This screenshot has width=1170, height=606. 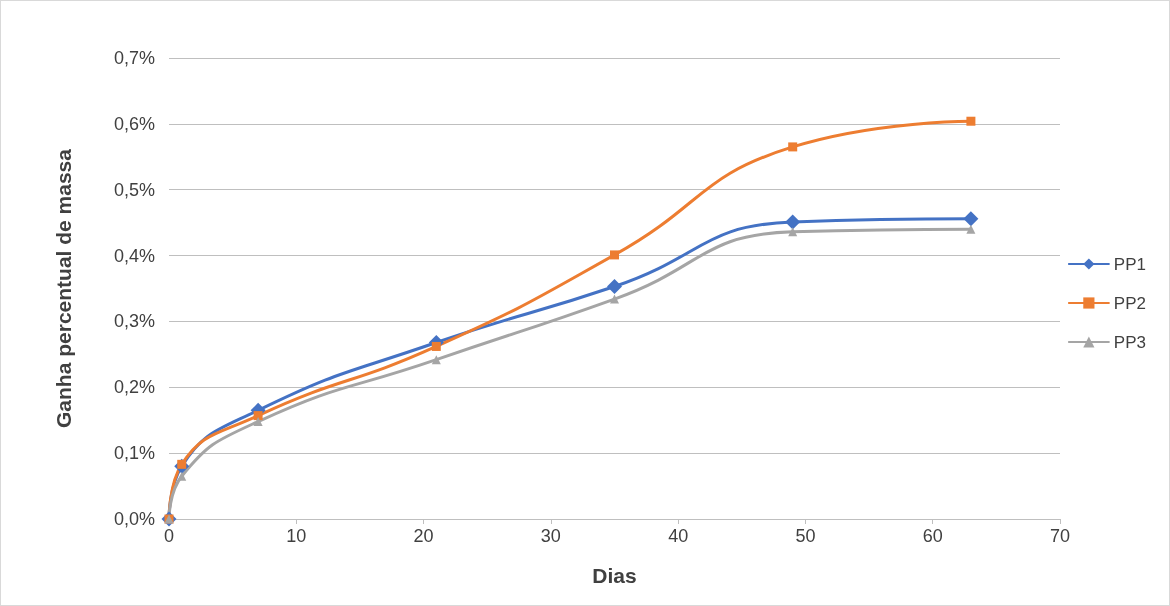 I want to click on y-tick-label: 0,2%, so click(x=134, y=387).